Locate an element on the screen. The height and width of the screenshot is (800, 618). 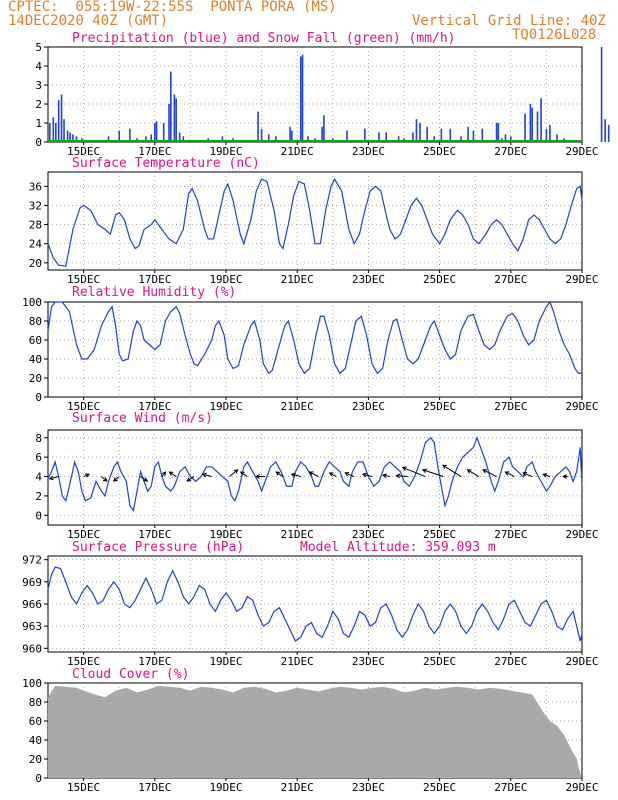
cloud-xtick-label: 27DEC is located at coordinates (510, 787).